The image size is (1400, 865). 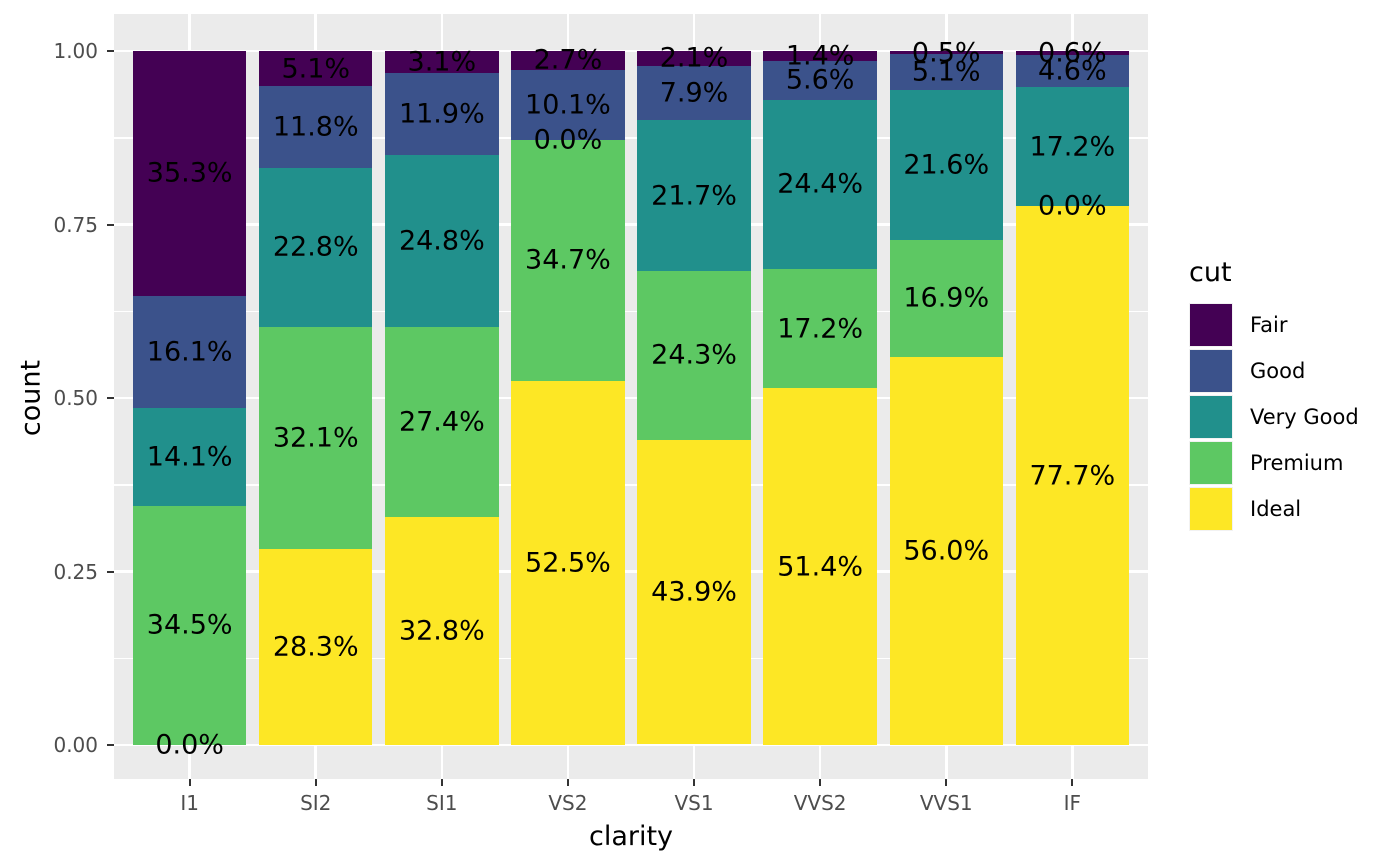 I want to click on bar-segment-vvs2-fair, so click(x=820, y=56).